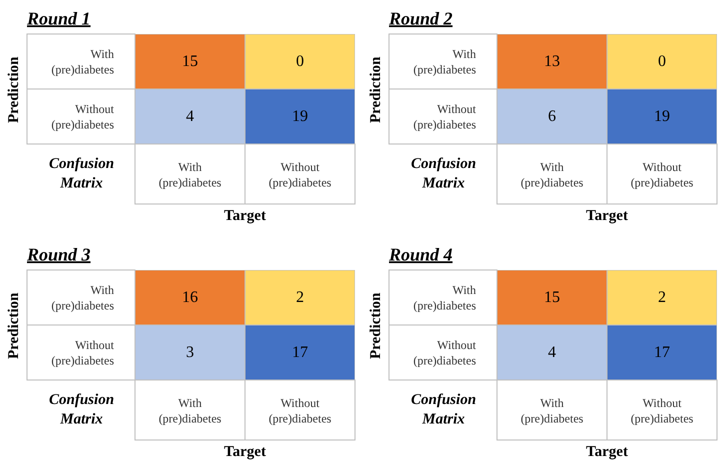 Image resolution: width=725 pixels, height=472 pixels. What do you see at coordinates (58, 18) in the screenshot?
I see `chart-title: Round 1` at bounding box center [58, 18].